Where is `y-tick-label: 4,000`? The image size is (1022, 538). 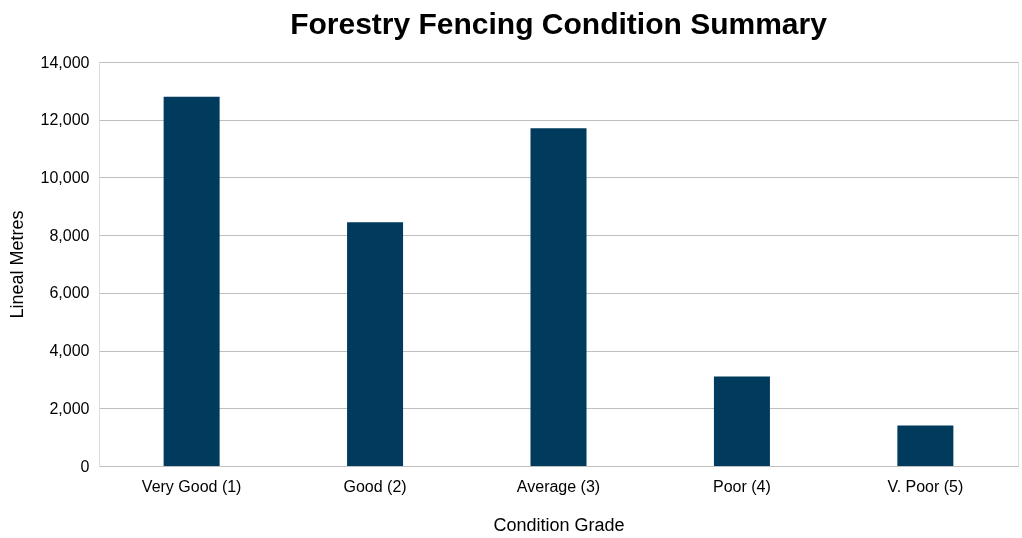 y-tick-label: 4,000 is located at coordinates (69, 351).